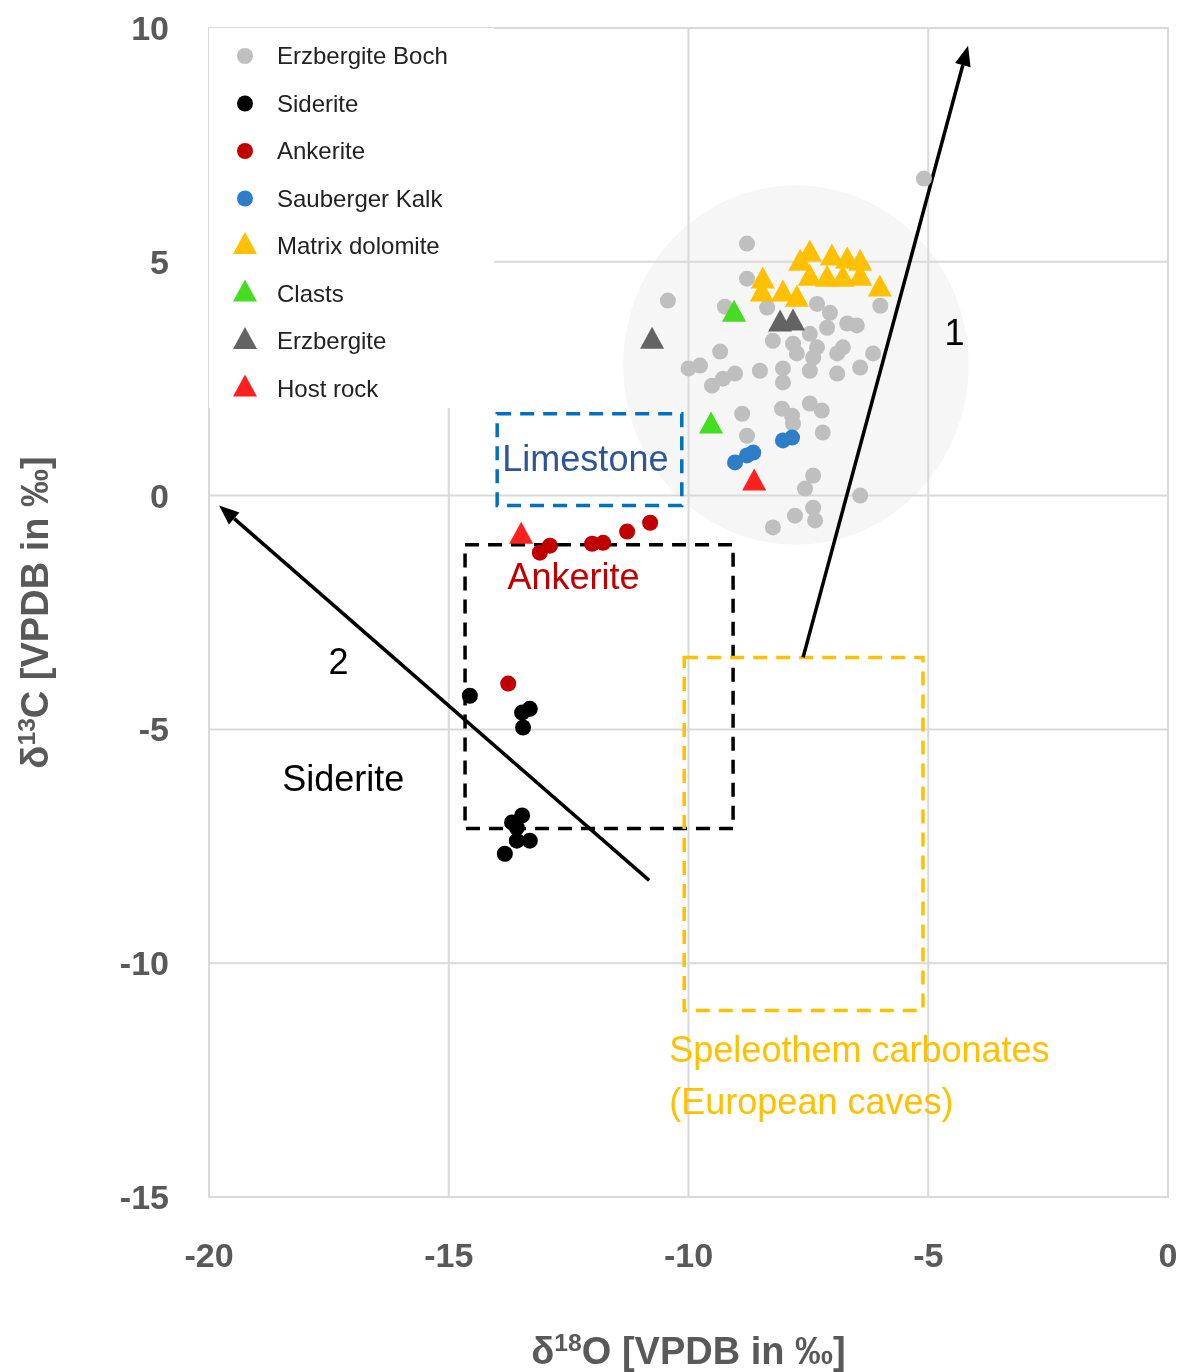 The image size is (1187, 1372). What do you see at coordinates (688, 1255) in the screenshot?
I see `x-tick-label: -10` at bounding box center [688, 1255].